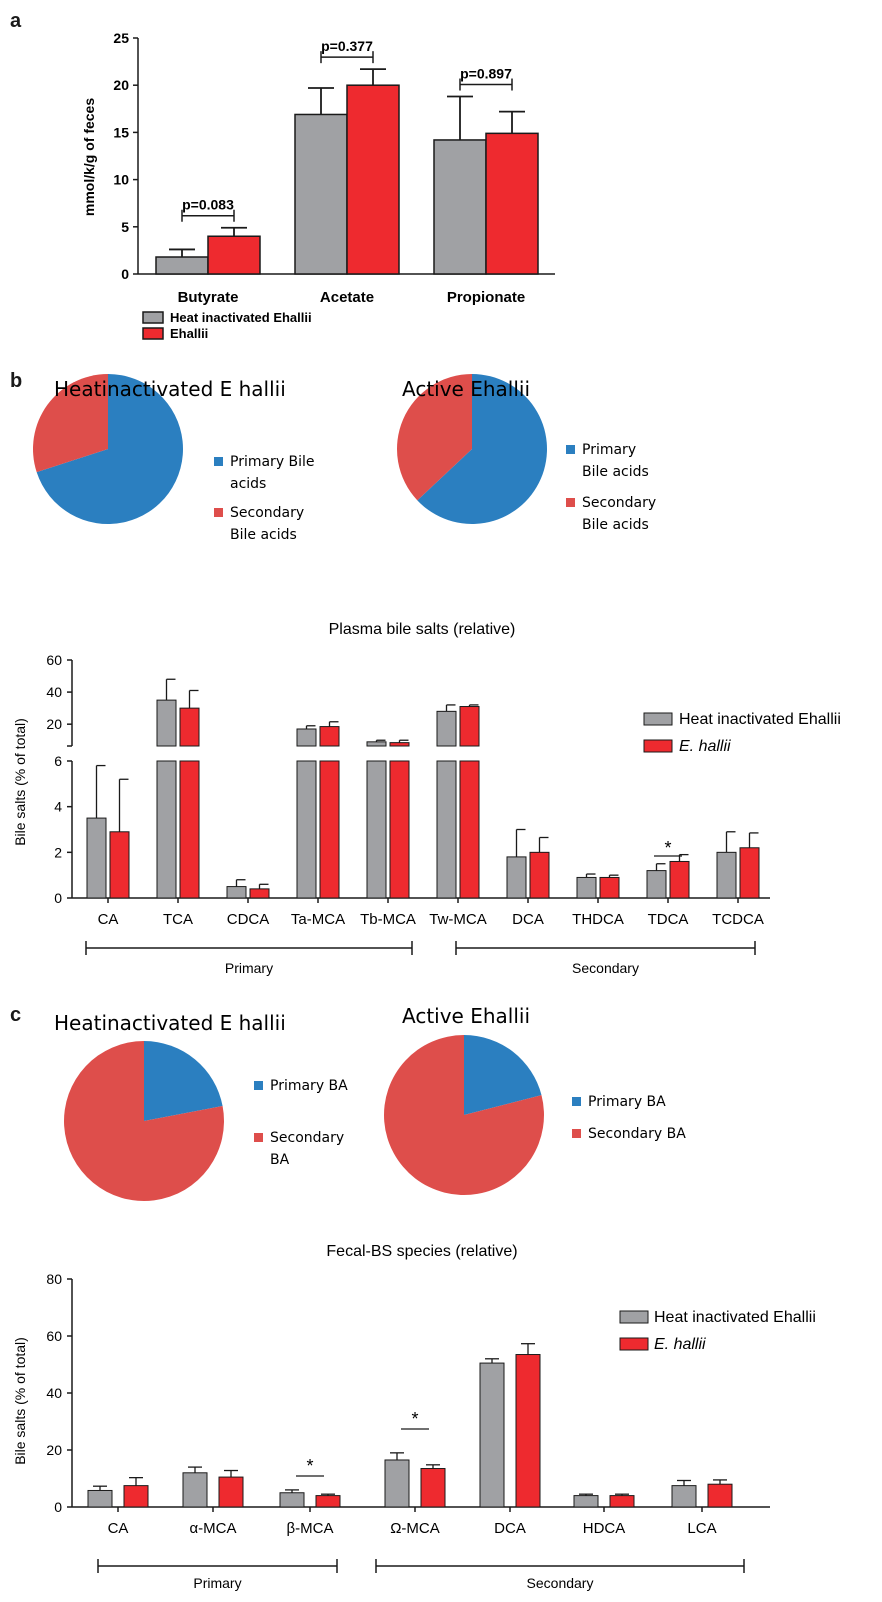 The width and height of the screenshot is (882, 1602). What do you see at coordinates (310, 1528) in the screenshot?
I see `x-tick-label: β-MCA` at bounding box center [310, 1528].